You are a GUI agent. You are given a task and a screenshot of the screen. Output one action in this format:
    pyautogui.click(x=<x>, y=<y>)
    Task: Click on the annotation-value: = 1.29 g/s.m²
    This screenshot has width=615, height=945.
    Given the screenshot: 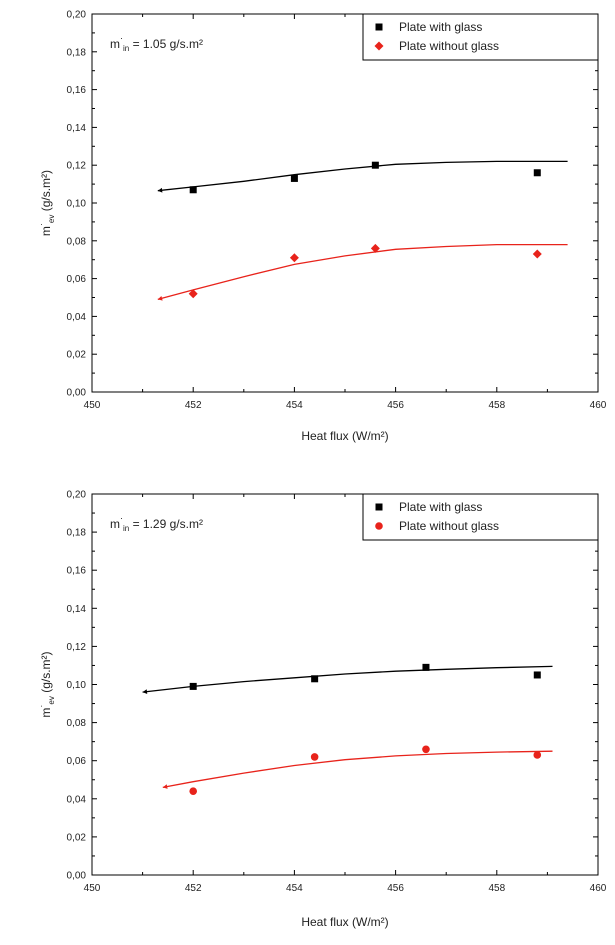 What is the action you would take?
    pyautogui.click(x=166, y=524)
    